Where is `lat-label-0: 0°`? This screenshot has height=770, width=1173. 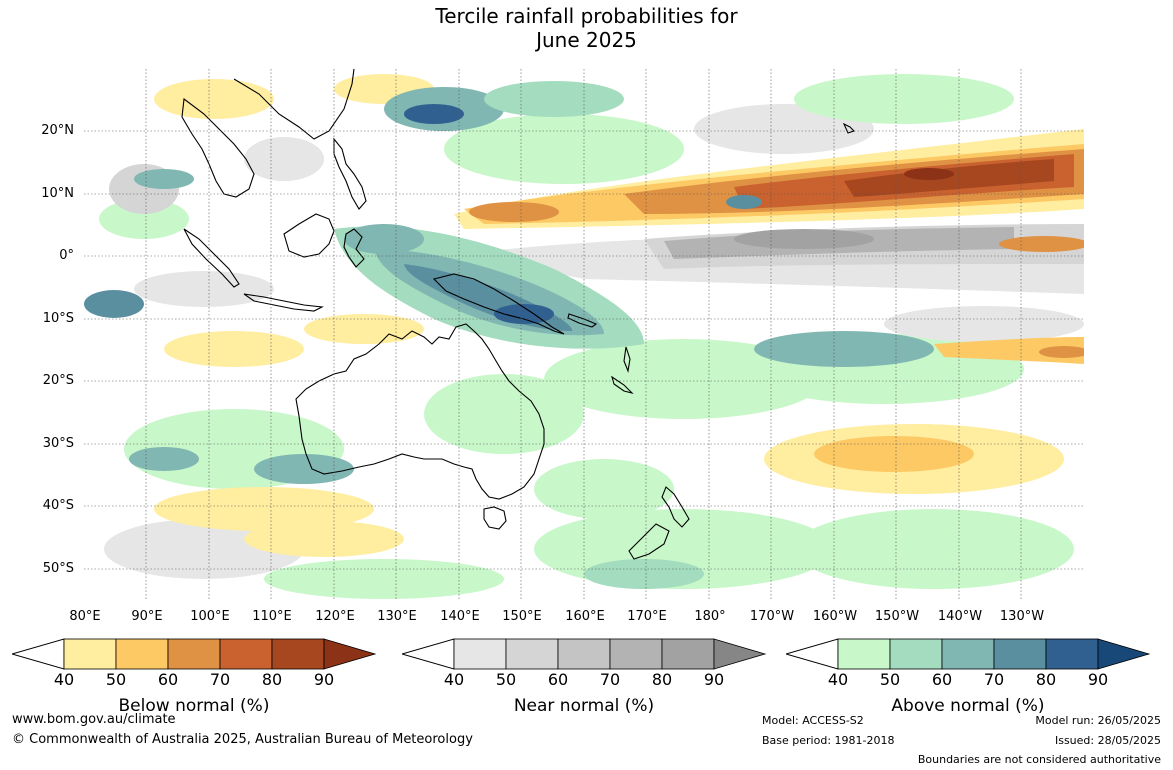
lat-label-0: 0° is located at coordinates (66, 255).